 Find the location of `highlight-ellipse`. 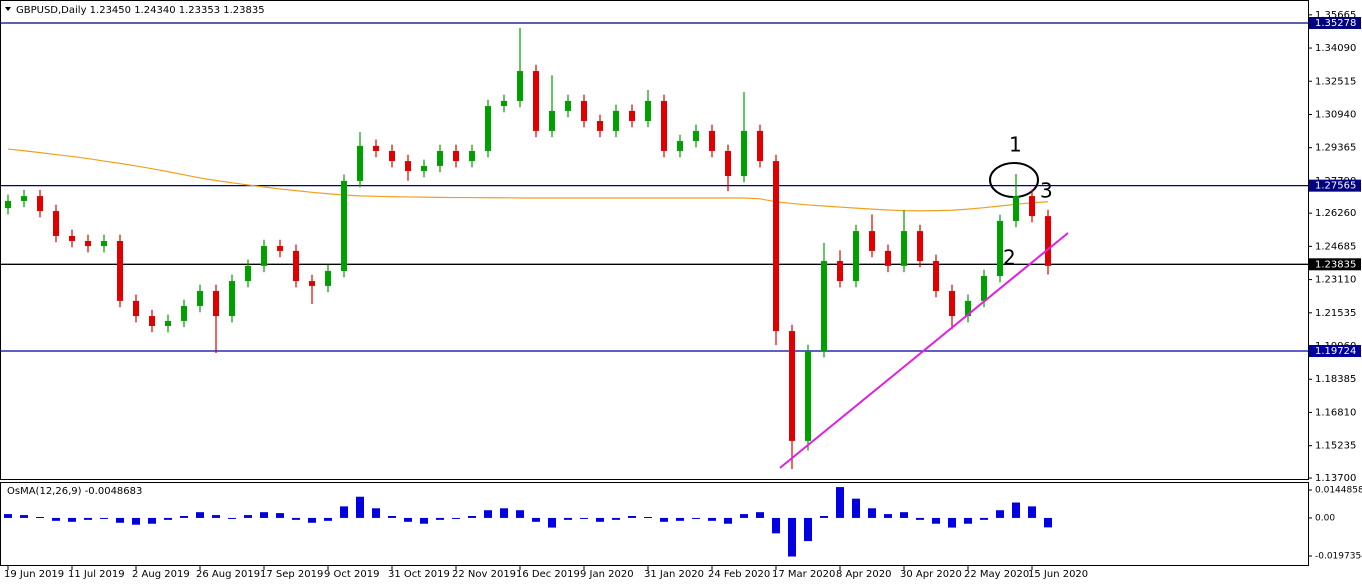

highlight-ellipse is located at coordinates (1014, 180).